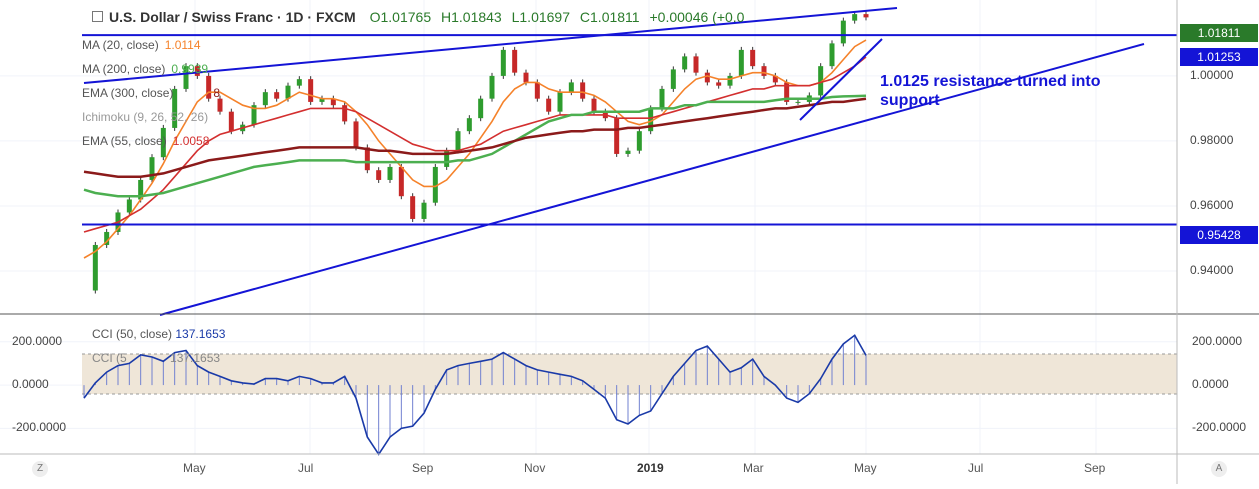 Image resolution: width=1259 pixels, height=489 pixels. What do you see at coordinates (629, 374) in the screenshot?
I see `cci-band` at bounding box center [629, 374].